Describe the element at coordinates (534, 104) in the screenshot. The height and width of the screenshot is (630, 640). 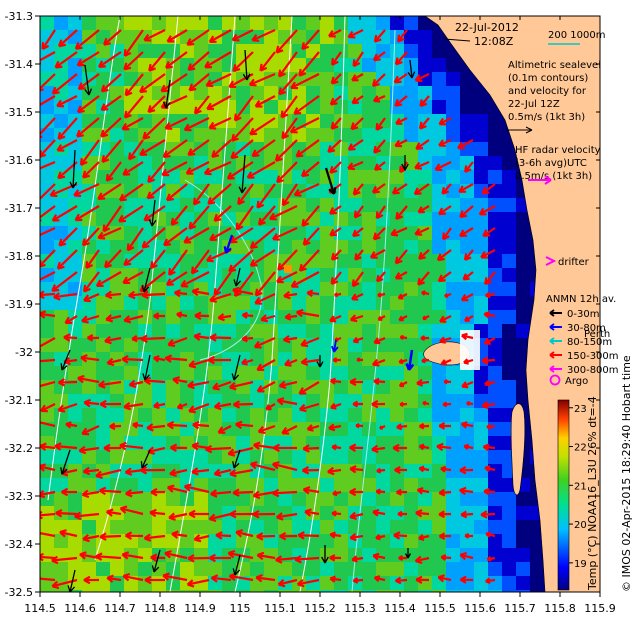
I see `altimetry-line: 22-Jul 12Z` at that location.